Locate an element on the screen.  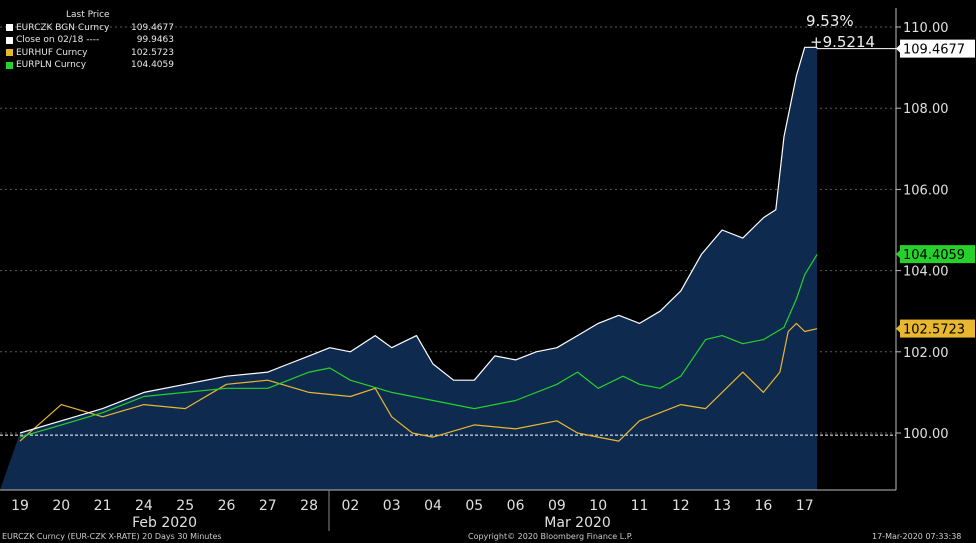
last-value-label: 104.4059 is located at coordinates (934, 255).